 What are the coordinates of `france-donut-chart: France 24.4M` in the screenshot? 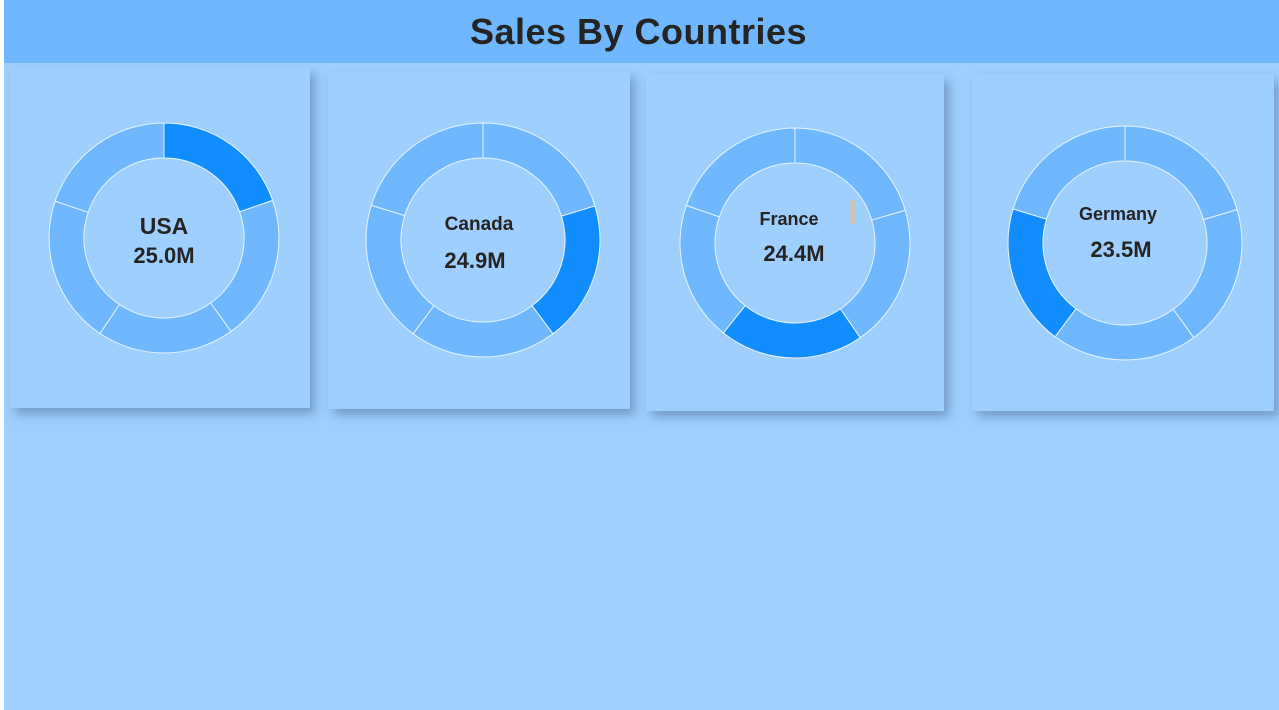 It's located at (795, 242).